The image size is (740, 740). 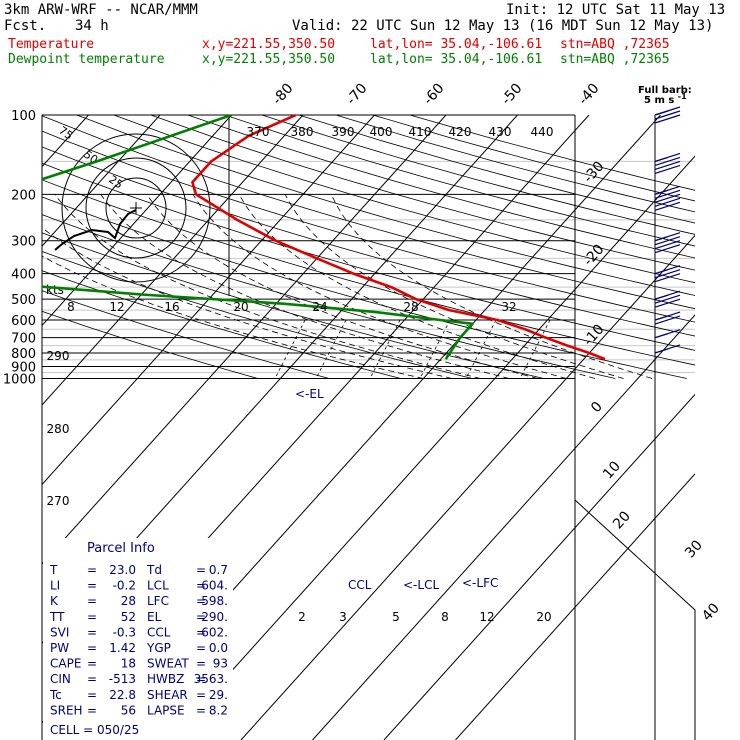 What do you see at coordinates (121, 548) in the screenshot?
I see `parcel-info-title: Parcel Info` at bounding box center [121, 548].